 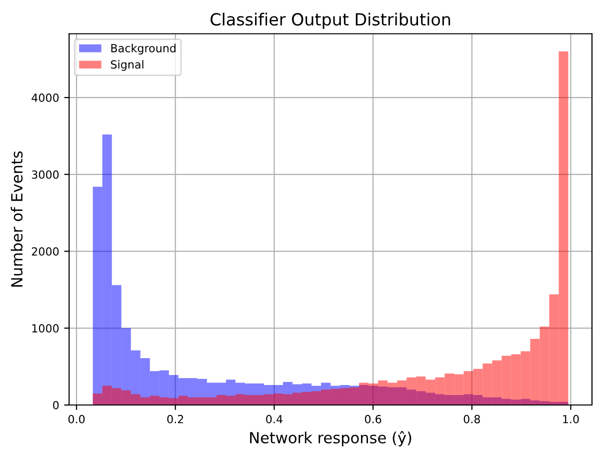 What do you see at coordinates (56, 405) in the screenshot?
I see `y-tick-label: 0` at bounding box center [56, 405].